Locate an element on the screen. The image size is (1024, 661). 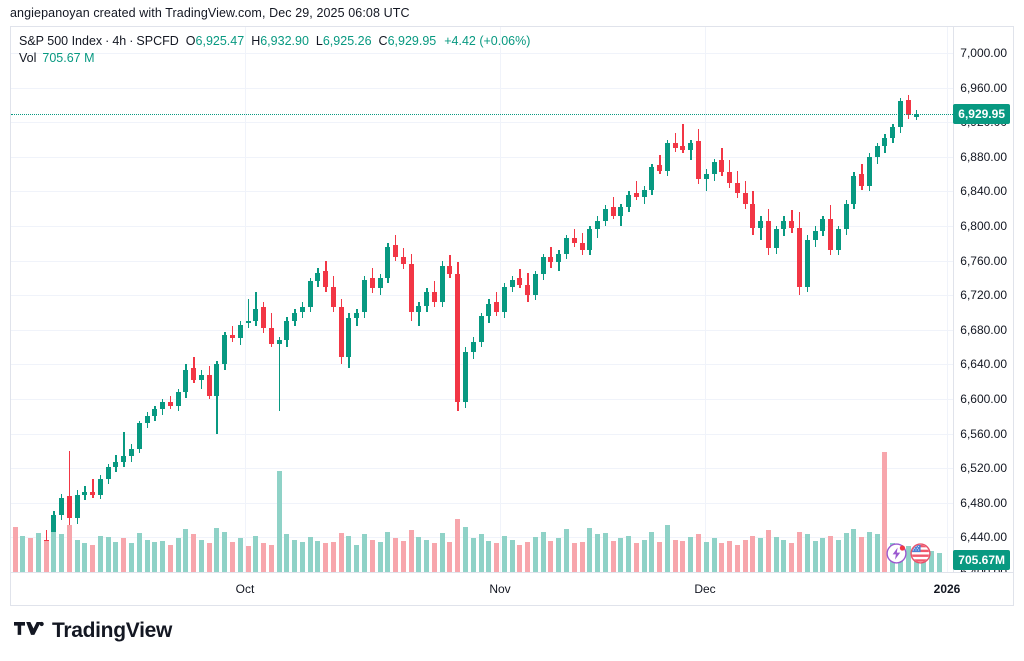
legend-volume-key: Vol is located at coordinates (28, 58).